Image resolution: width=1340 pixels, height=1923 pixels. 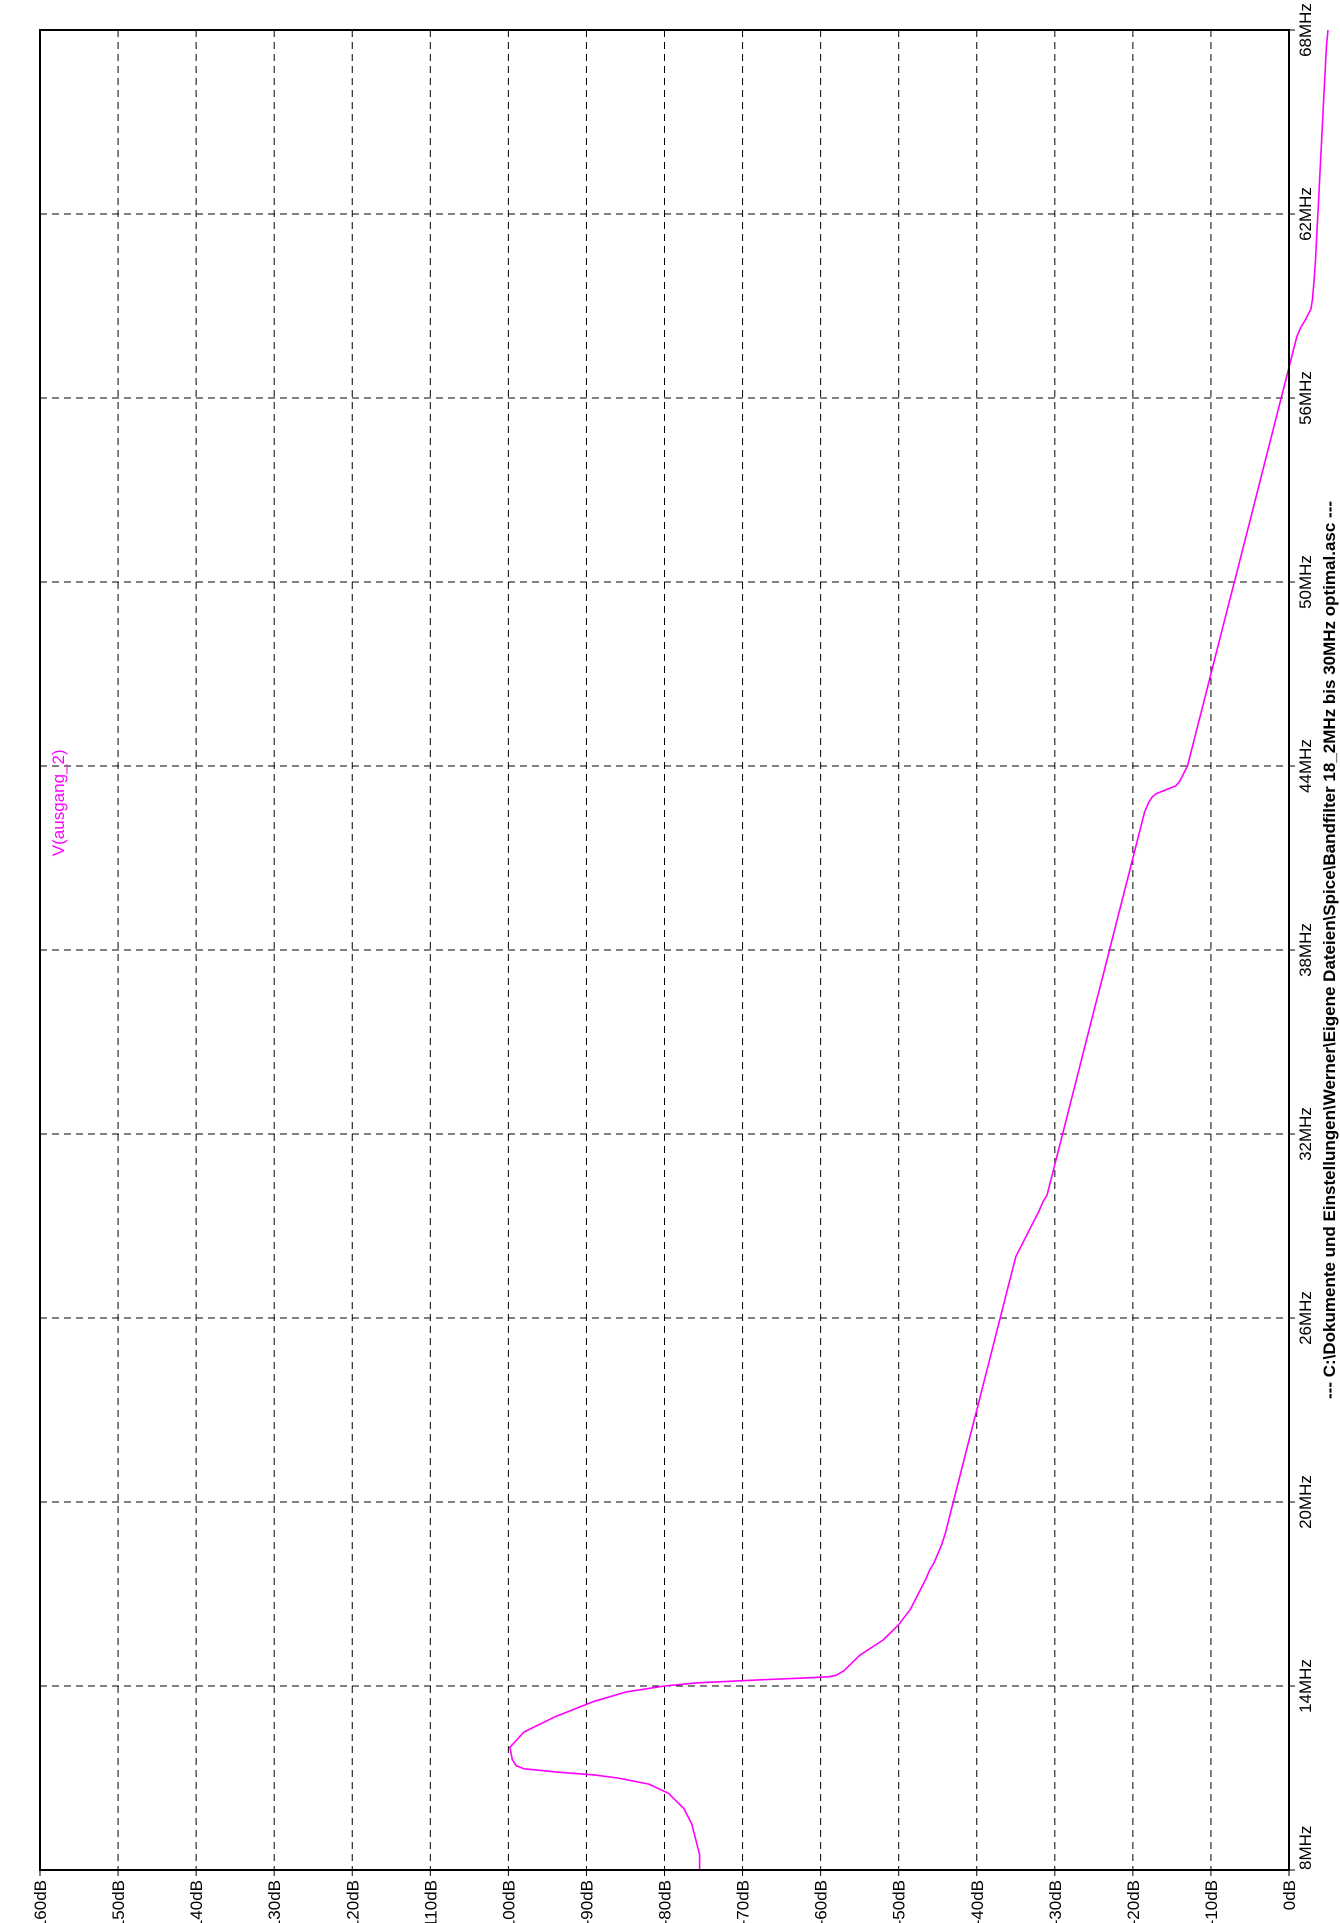 I want to click on y-tick-label: -160dB, so click(x=40, y=1901).